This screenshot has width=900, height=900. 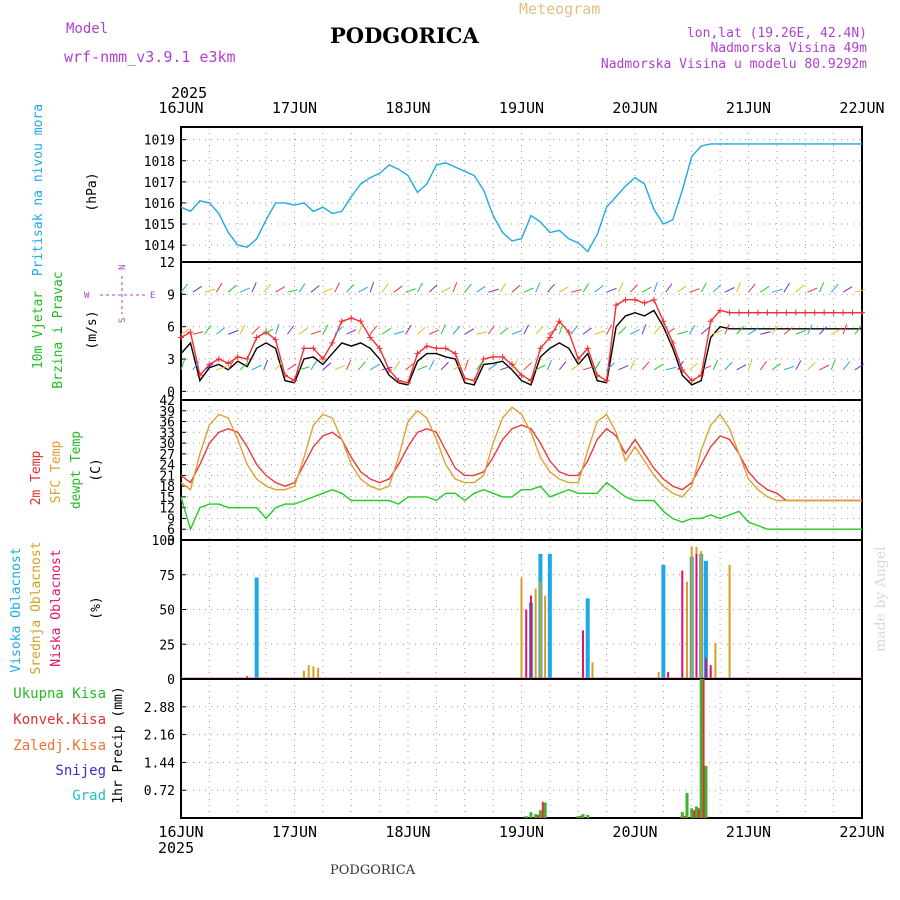 What do you see at coordinates (521, 463) in the screenshot?
I see `series-2m-temp` at bounding box center [521, 463].